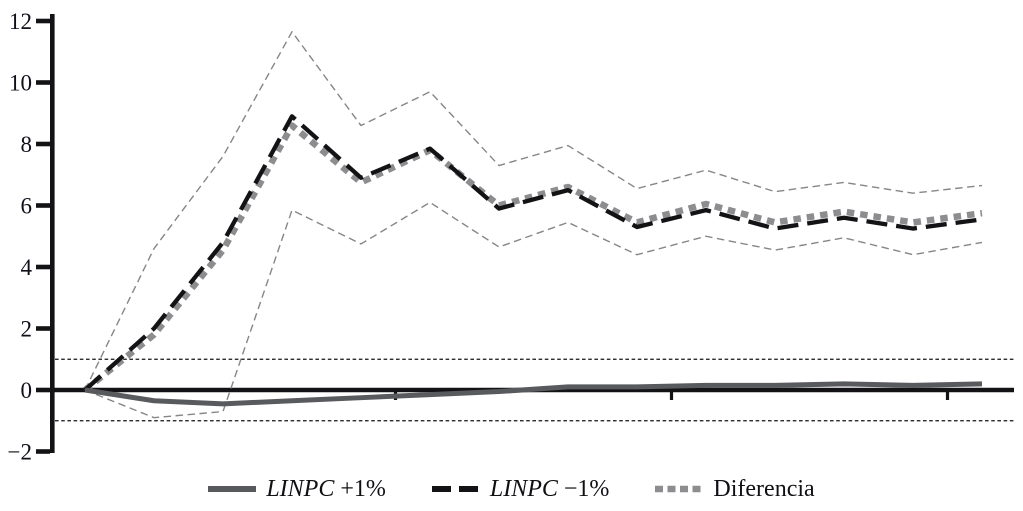 The width and height of the screenshot is (1023, 511). Describe the element at coordinates (232, 489) in the screenshot. I see `legend-swatch-solid-gray-line` at that location.